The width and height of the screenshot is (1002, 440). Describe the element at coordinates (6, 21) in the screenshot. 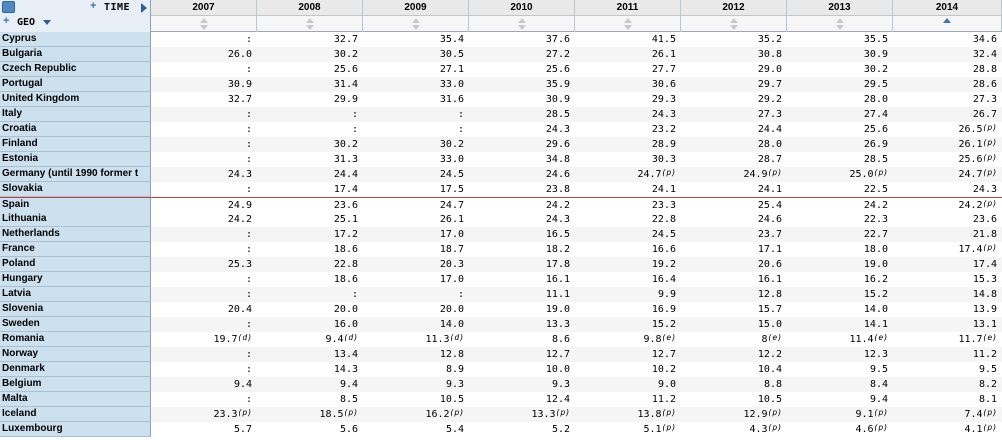

I see `geo-expand-icon: +` at that location.